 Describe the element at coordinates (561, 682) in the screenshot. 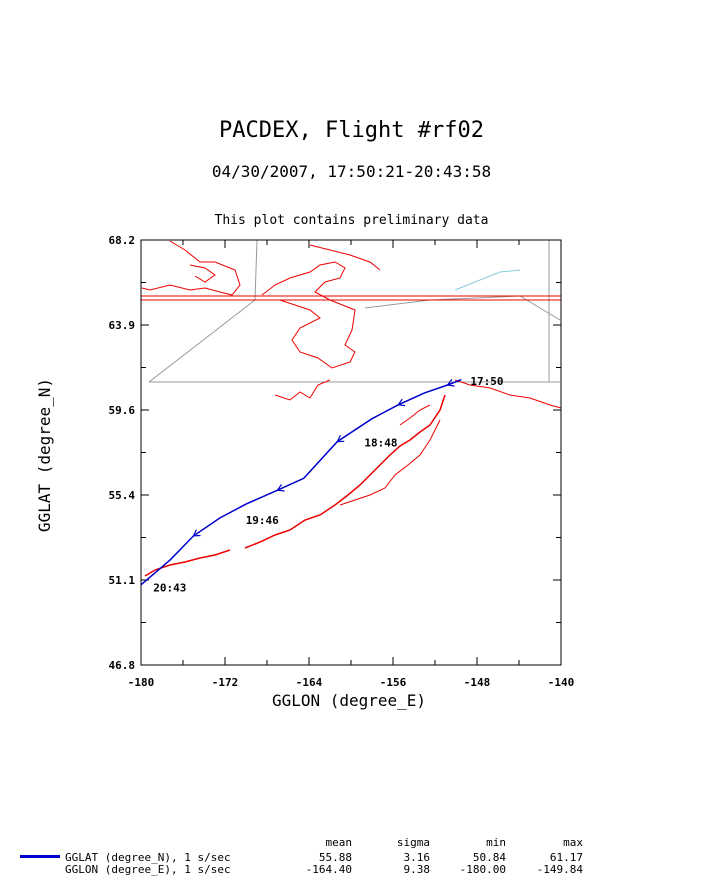

I see `x-tick-label: -140` at that location.